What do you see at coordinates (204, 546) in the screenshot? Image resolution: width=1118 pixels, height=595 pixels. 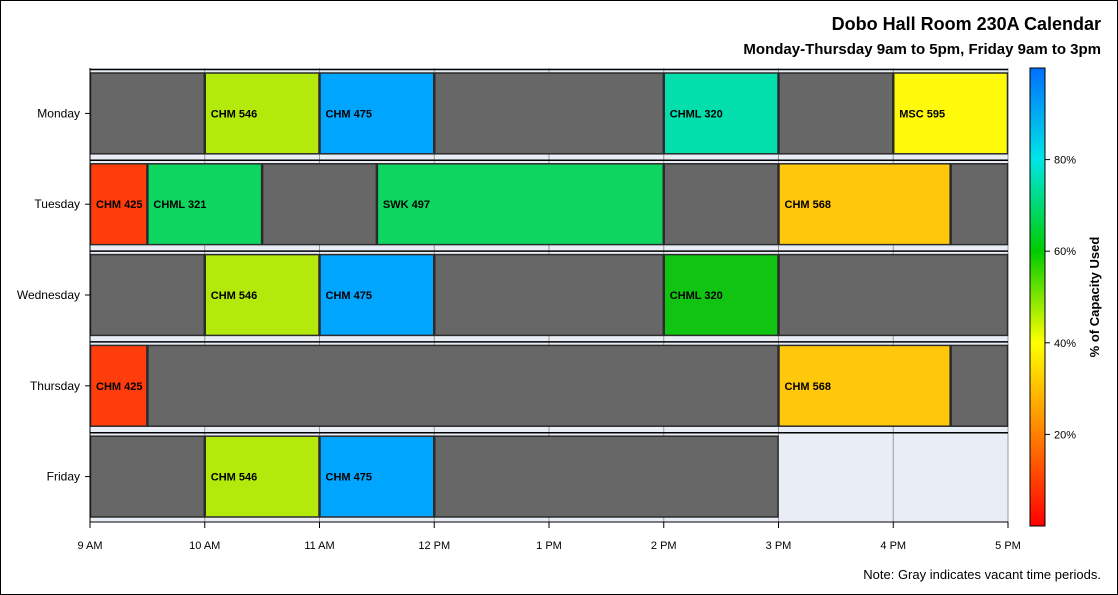 I see `x-tick-label: 10 AM` at bounding box center [204, 546].